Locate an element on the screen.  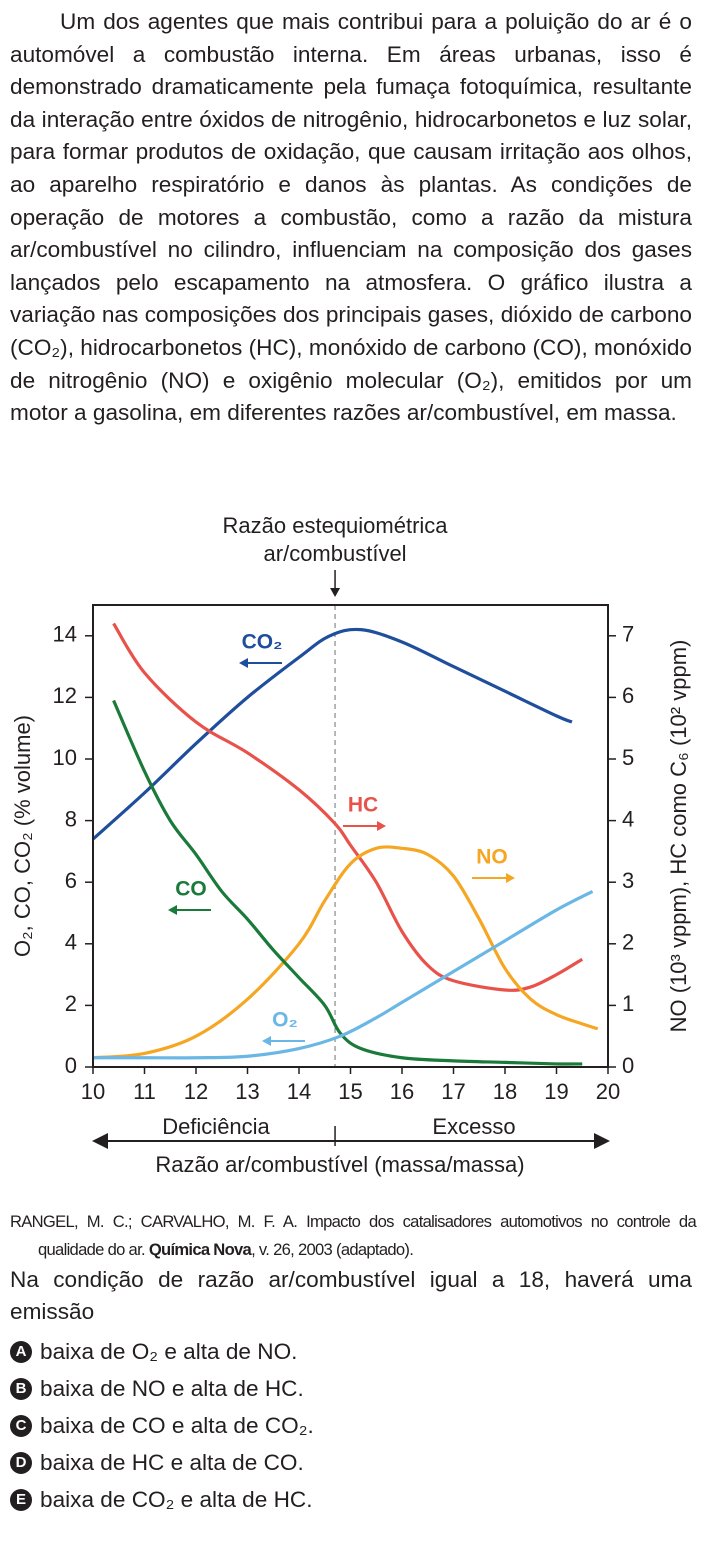
x-tick-label: 14 is located at coordinates (299, 1091).